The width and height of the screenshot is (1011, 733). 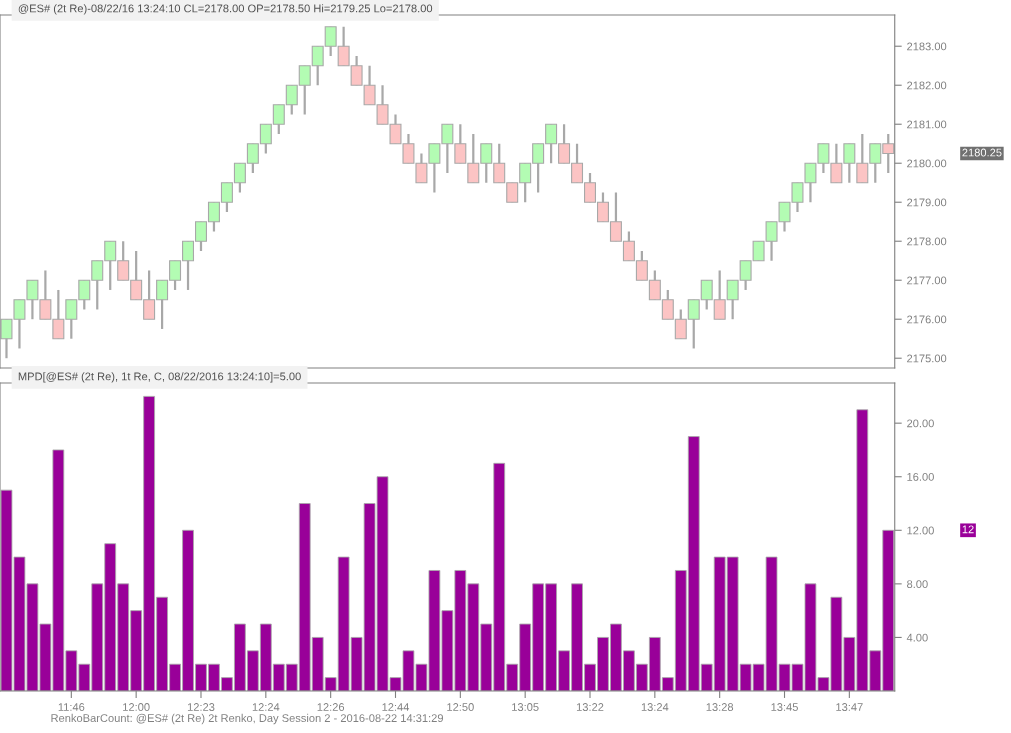 What do you see at coordinates (201, 707) in the screenshot?
I see `x-tick-label: 12:23` at bounding box center [201, 707].